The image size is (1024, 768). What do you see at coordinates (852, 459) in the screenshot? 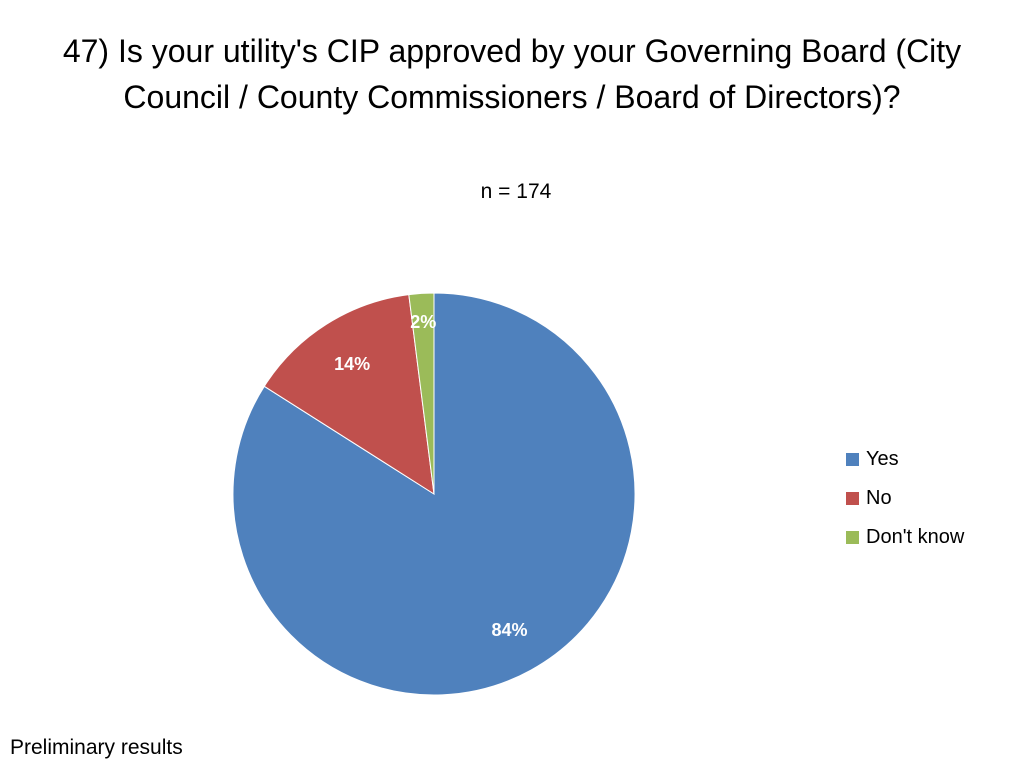
I see `legend-swatch-yes` at bounding box center [852, 459].